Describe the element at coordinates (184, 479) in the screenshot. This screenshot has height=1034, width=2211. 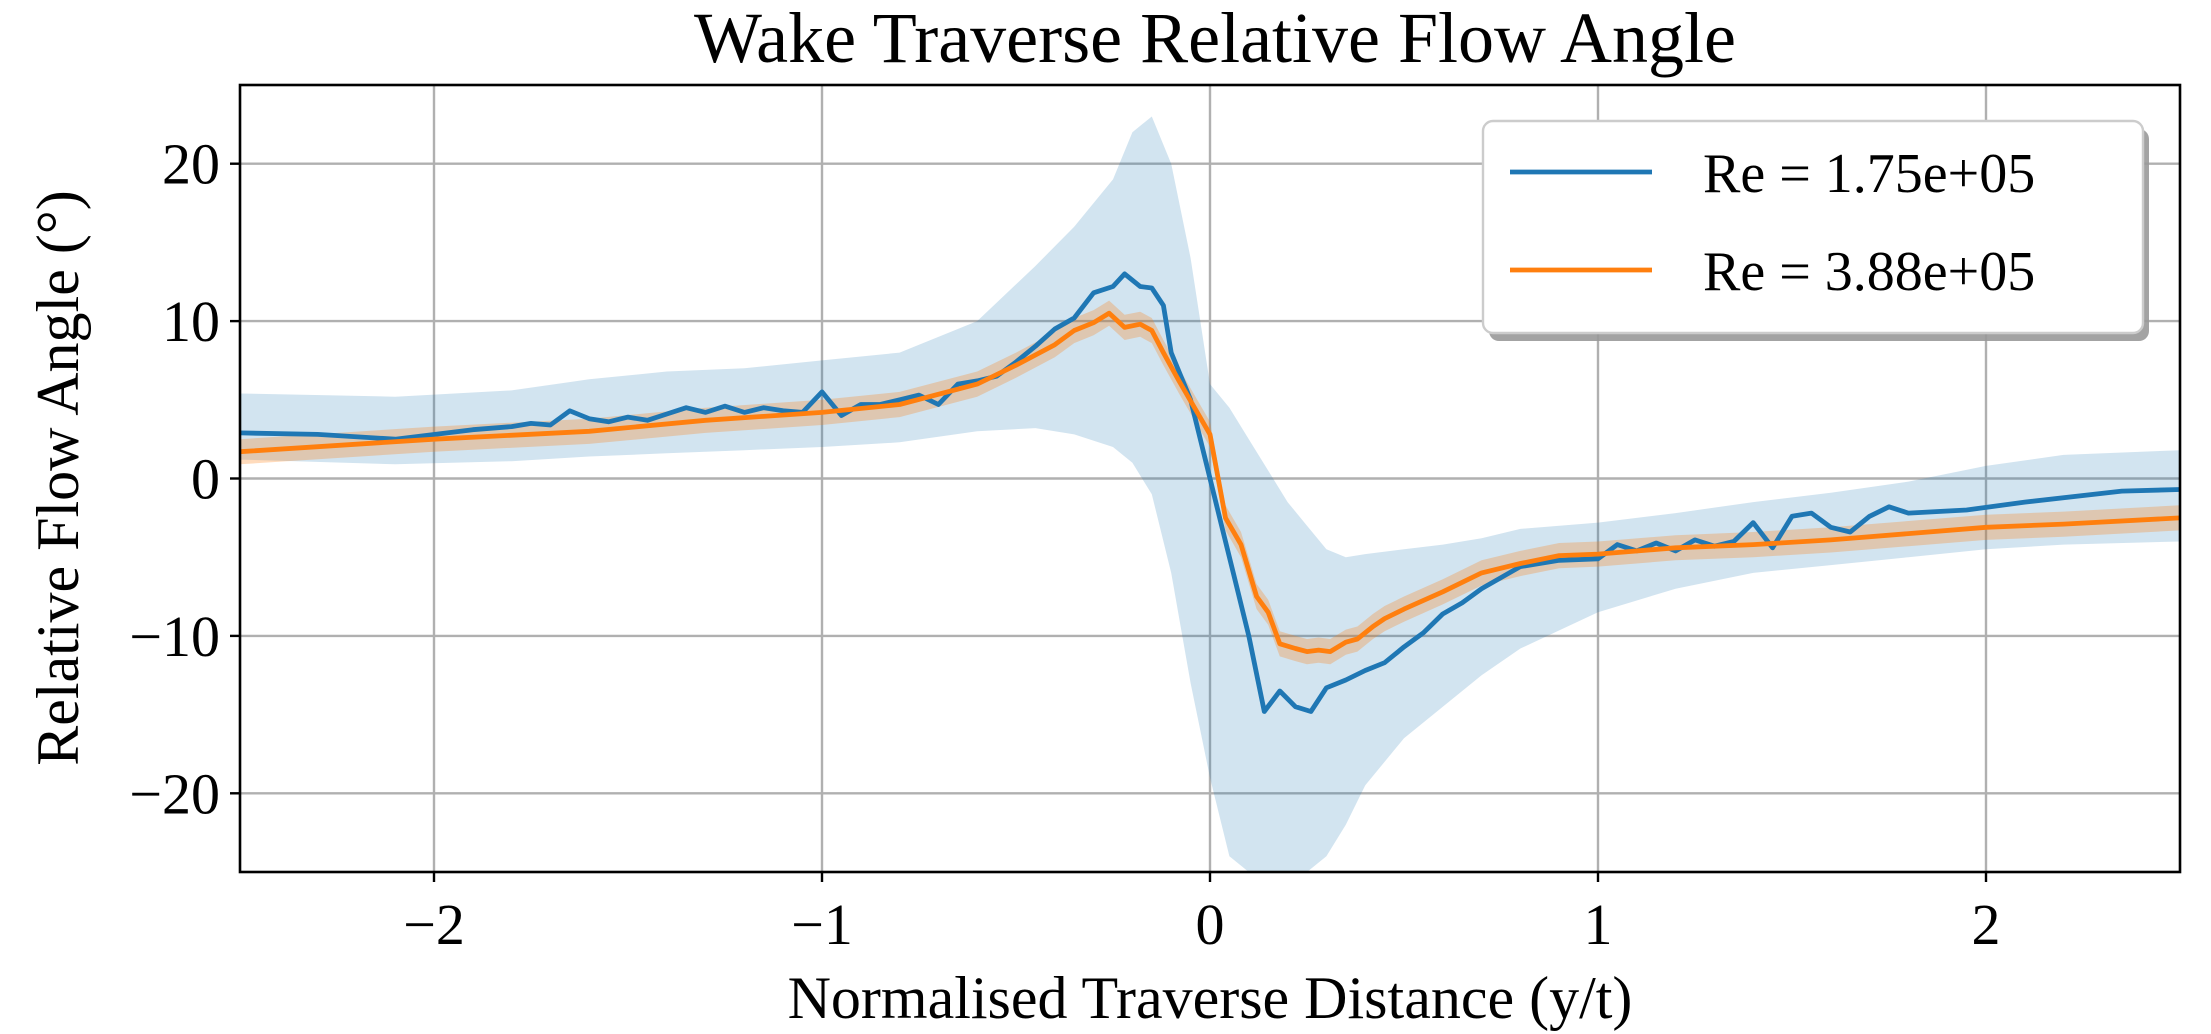
I see `y-axis-ticks: −20 −10 0 10 20` at that location.